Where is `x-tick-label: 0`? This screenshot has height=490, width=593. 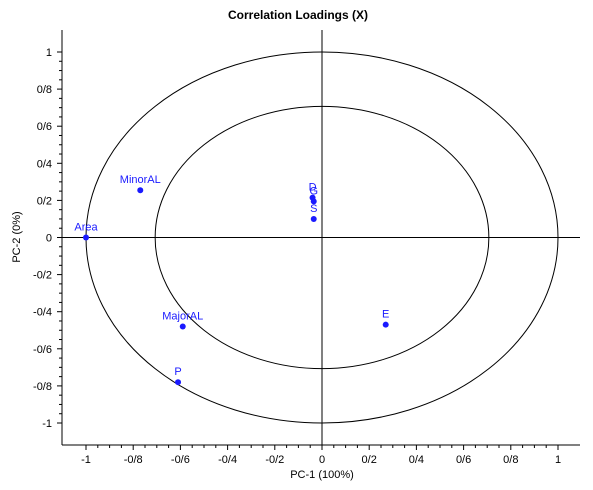
x-tick-label: 0 is located at coordinates (322, 460).